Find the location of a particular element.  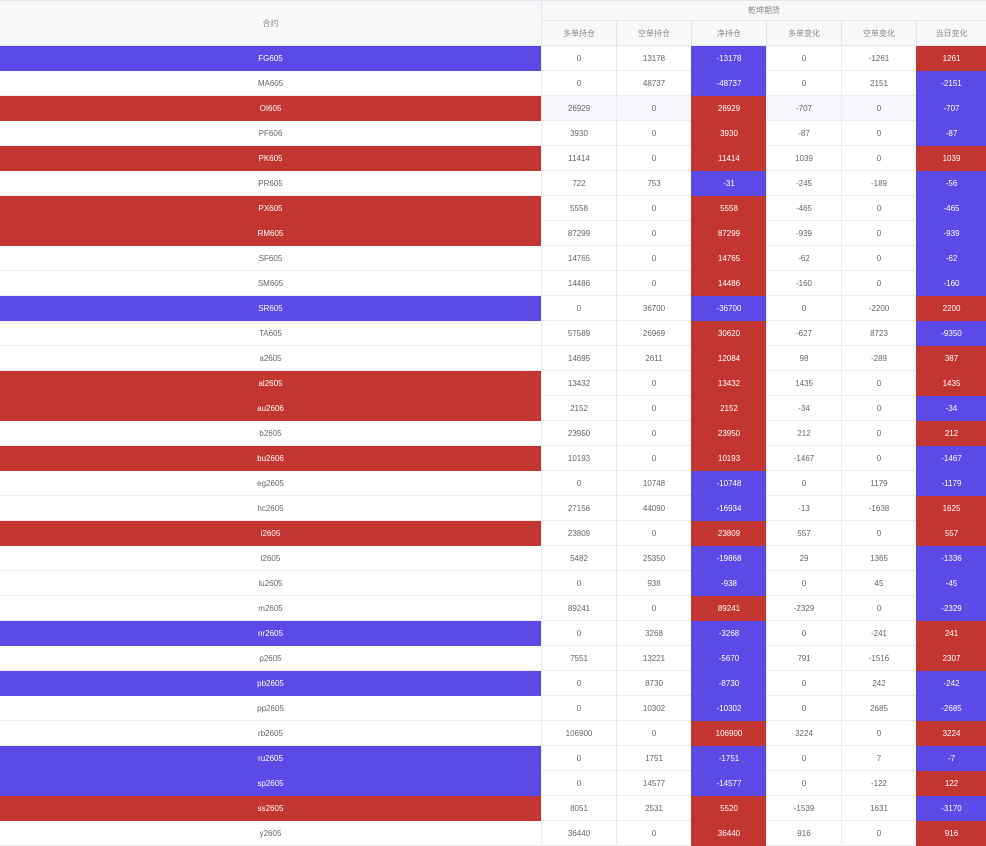

cell-net-position: -3268 is located at coordinates (728, 633).